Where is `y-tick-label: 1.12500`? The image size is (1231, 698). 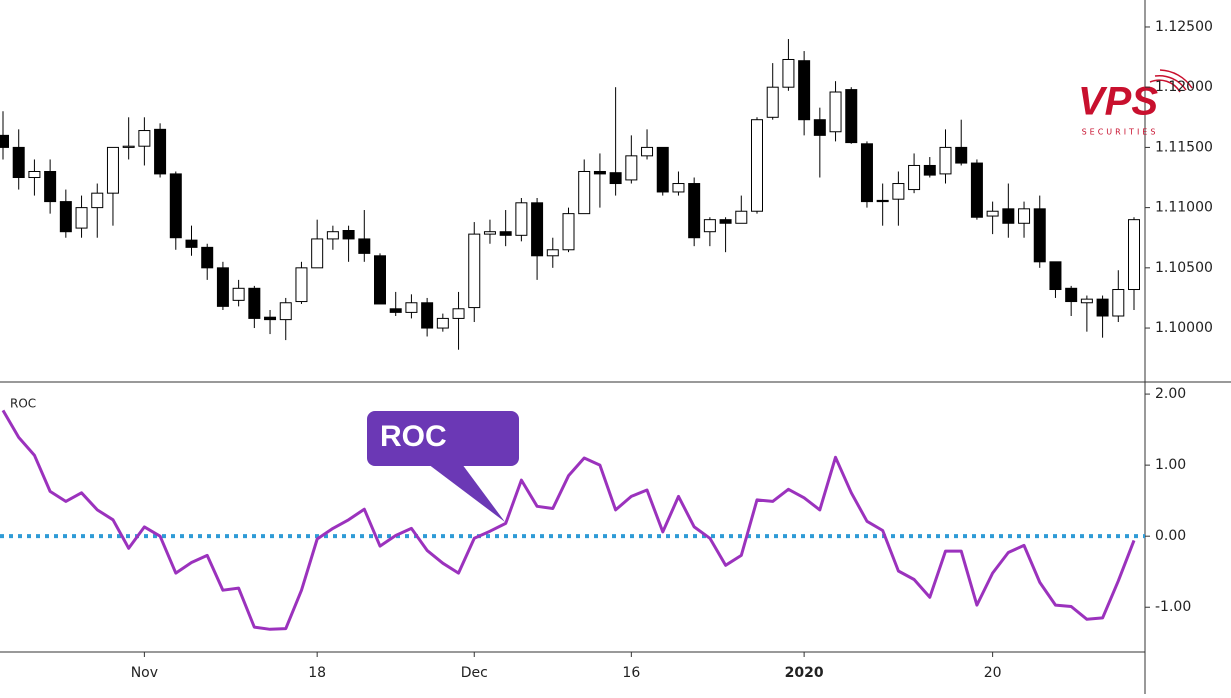 y-tick-label: 1.12500 is located at coordinates (1184, 27).